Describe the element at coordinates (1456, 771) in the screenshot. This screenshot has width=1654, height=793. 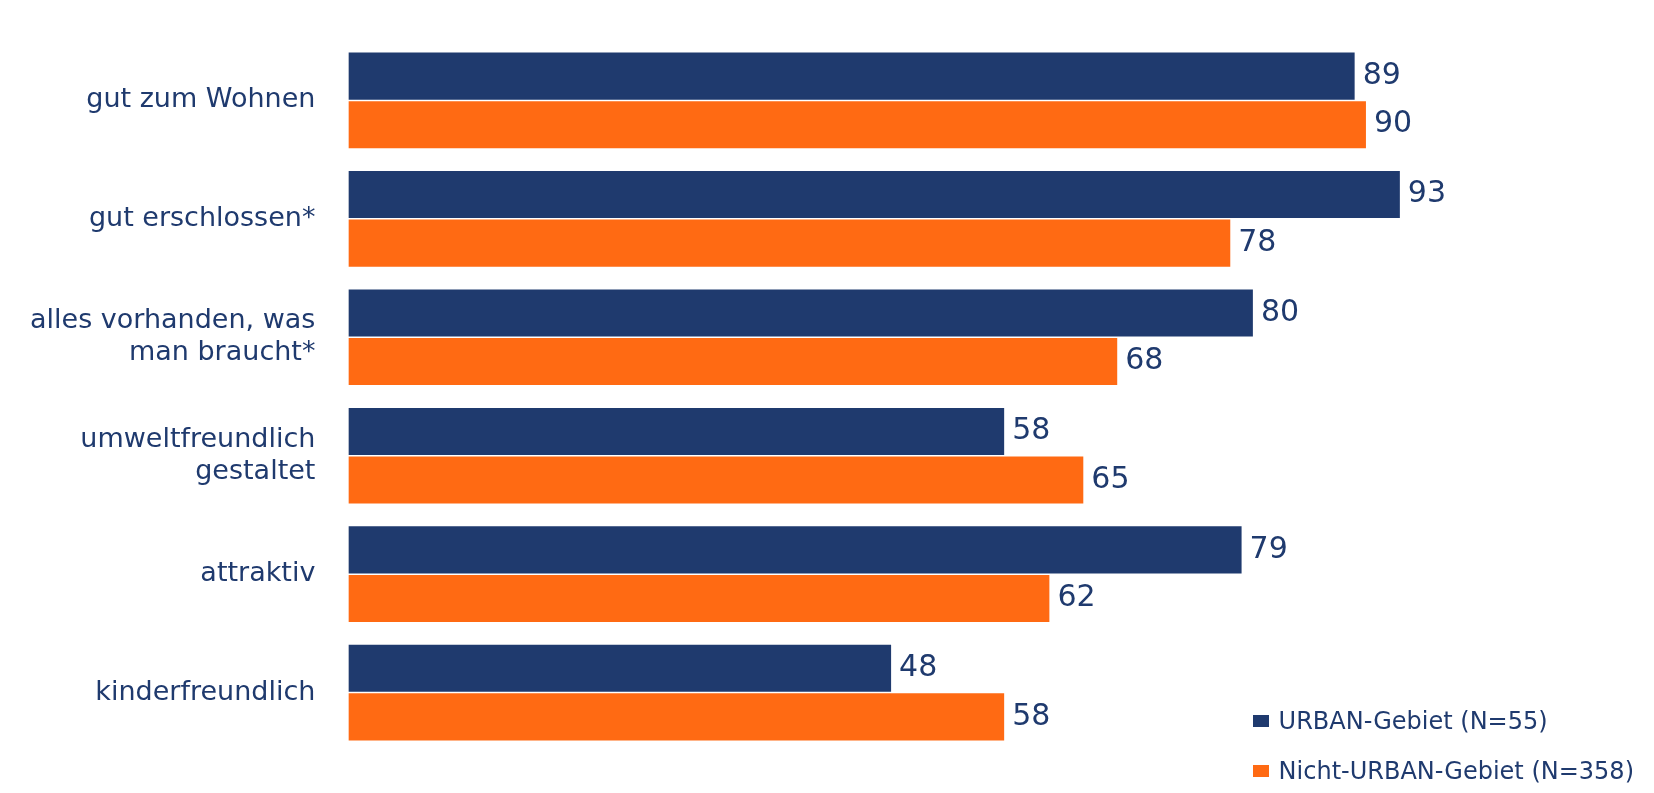
I see `legend-label: Nicht-URBAN-Gebiet (N=358)` at that location.